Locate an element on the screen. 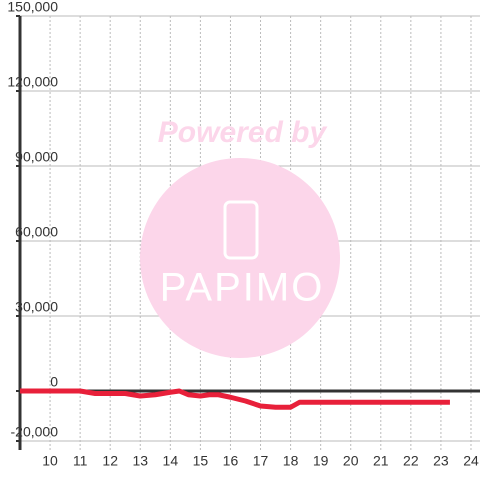 The image size is (480, 480). x-tick-label: 20 is located at coordinates (351, 461).